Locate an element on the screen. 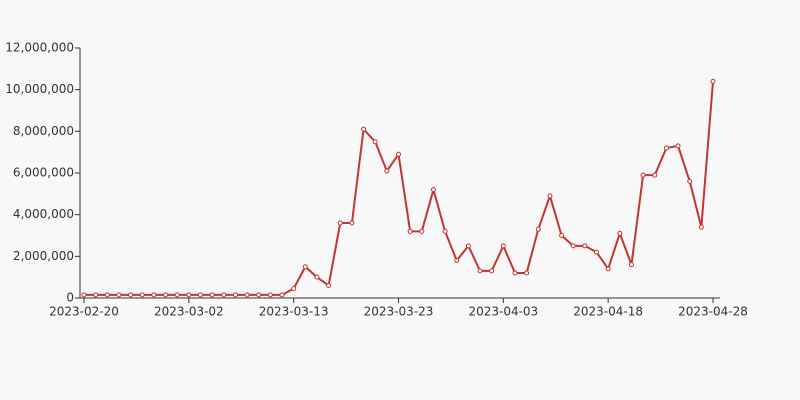 The width and height of the screenshot is (800, 400). x-tick-label: 2023-03-23 is located at coordinates (399, 312).